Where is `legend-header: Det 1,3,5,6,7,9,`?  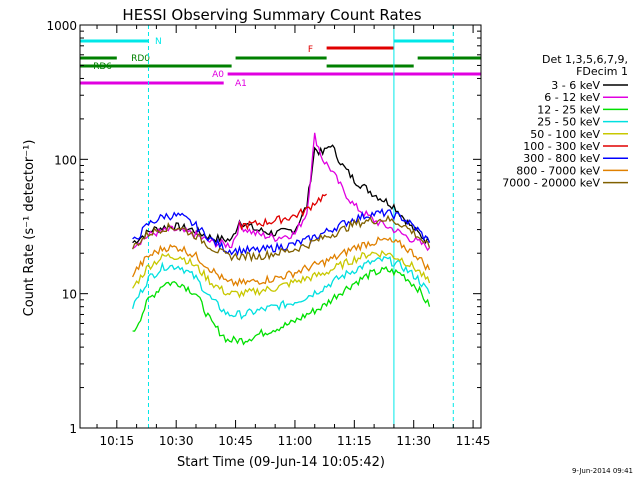 legend-header: Det 1,3,5,6,7,9, is located at coordinates (585, 59).